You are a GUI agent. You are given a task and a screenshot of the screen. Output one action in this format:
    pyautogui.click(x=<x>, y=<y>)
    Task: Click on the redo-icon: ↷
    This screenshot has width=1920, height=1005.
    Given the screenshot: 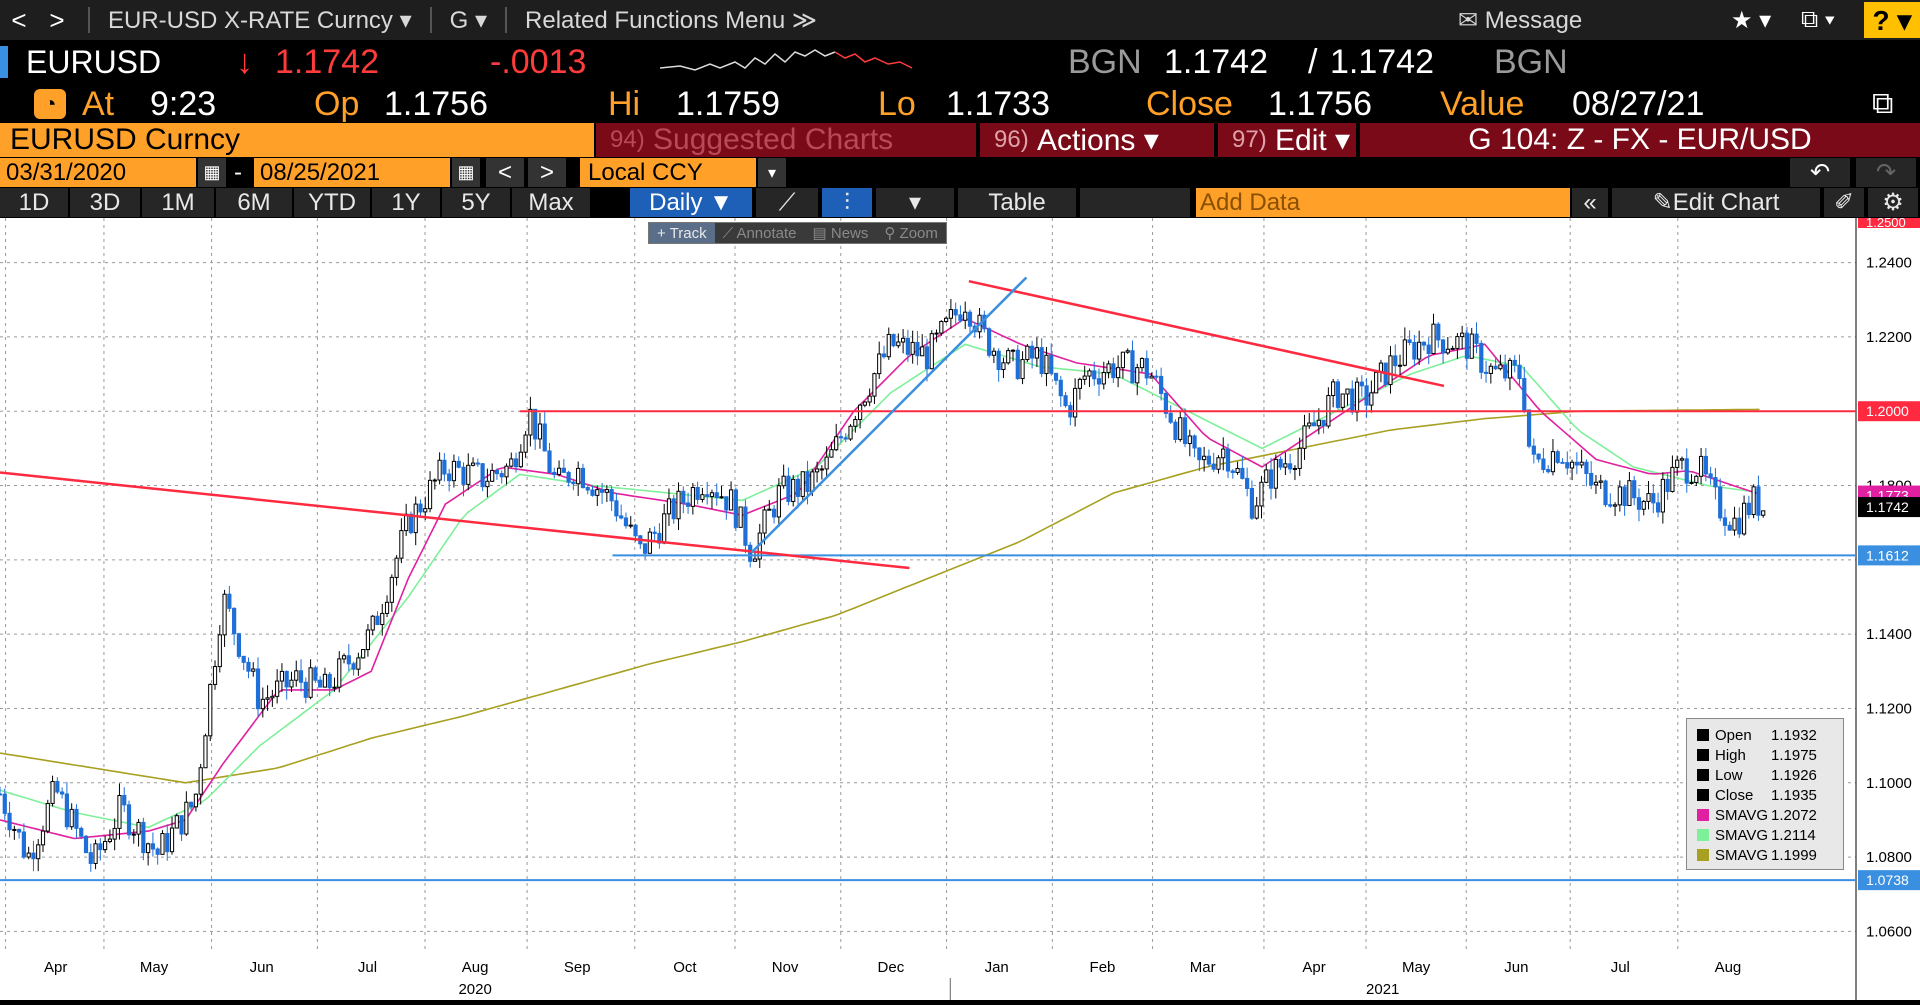 What is the action you would take?
    pyautogui.click(x=1886, y=172)
    